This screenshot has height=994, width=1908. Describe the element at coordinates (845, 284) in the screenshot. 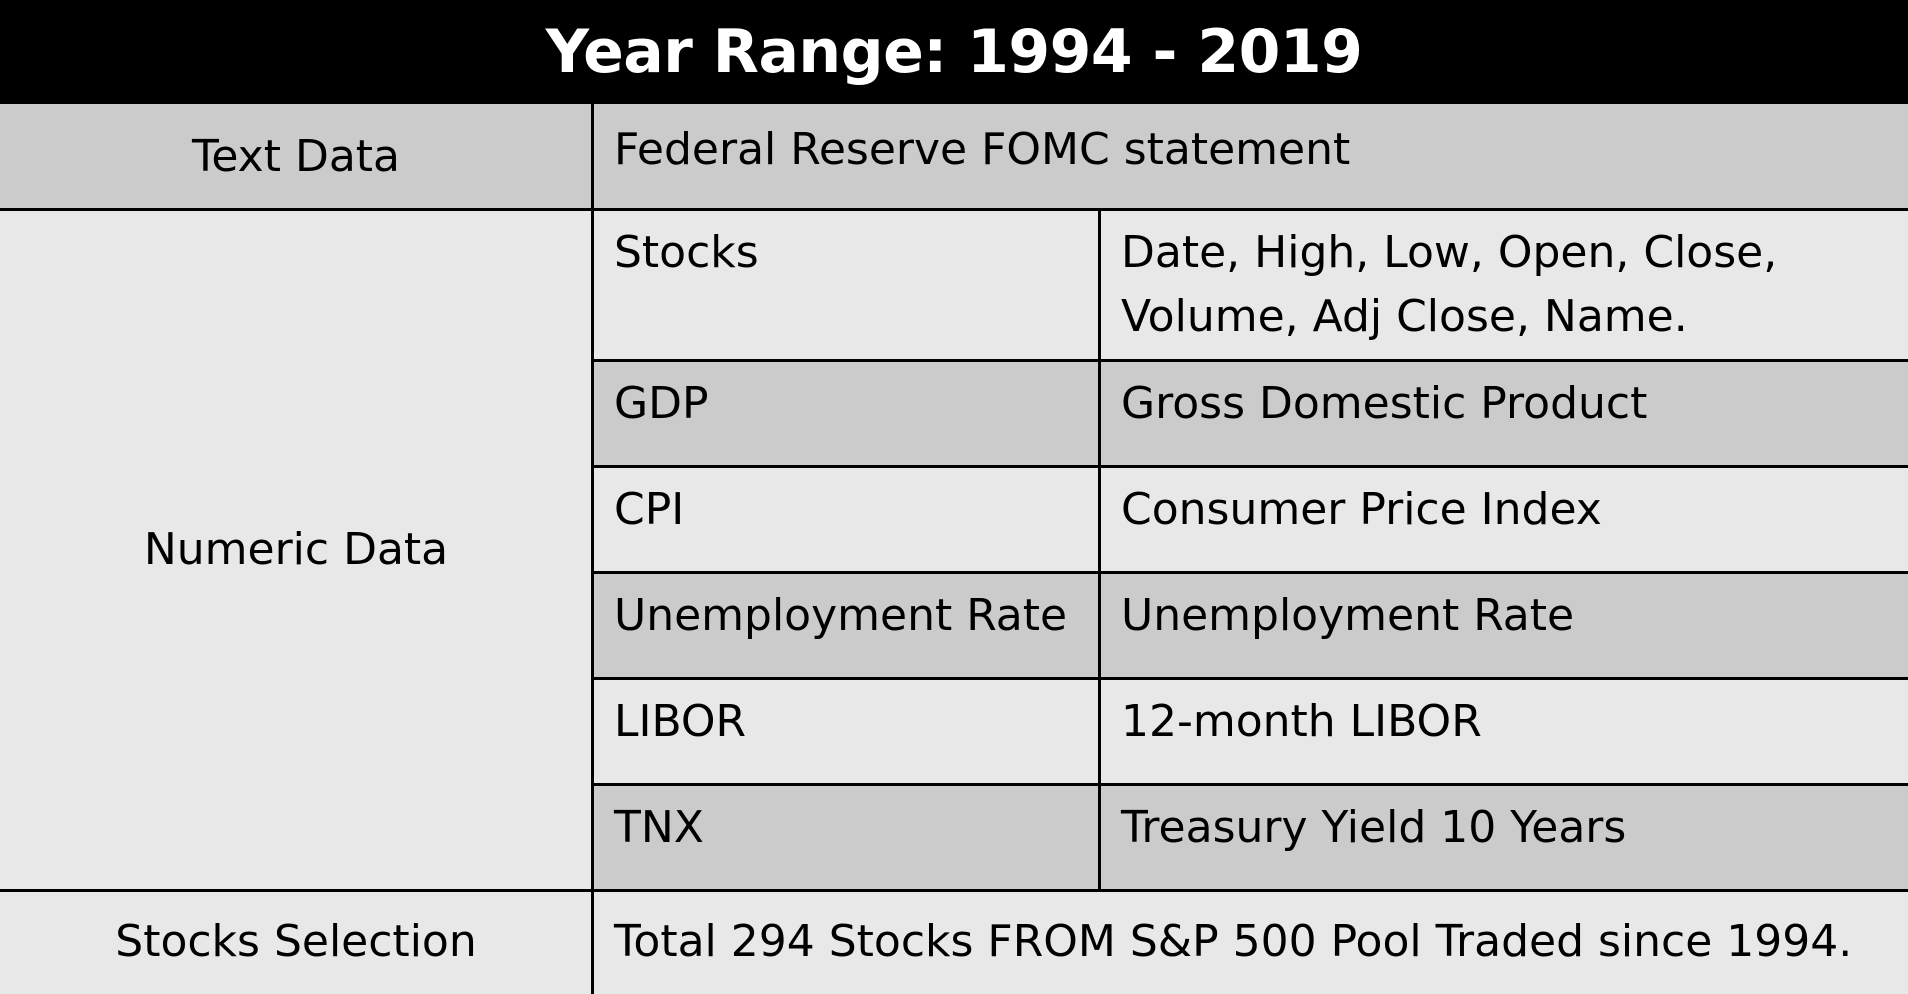

I see `numeric-row-name-stocks: Stocks` at that location.